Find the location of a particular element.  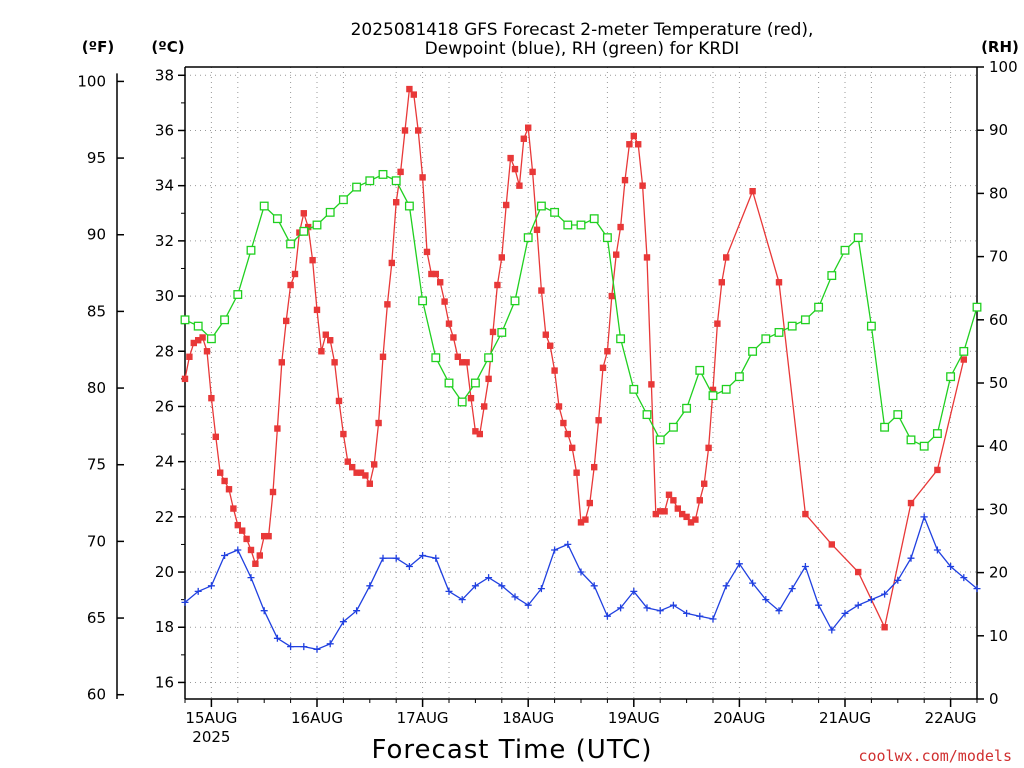

fahrenheit-tick-label: 60 is located at coordinates (96, 695).